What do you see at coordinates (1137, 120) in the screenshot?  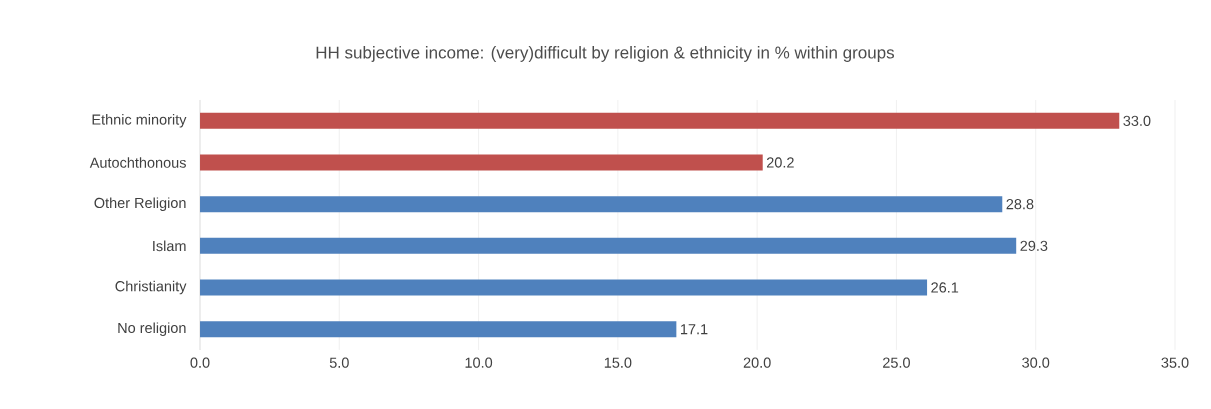 I see `data-label: 33.0` at bounding box center [1137, 120].